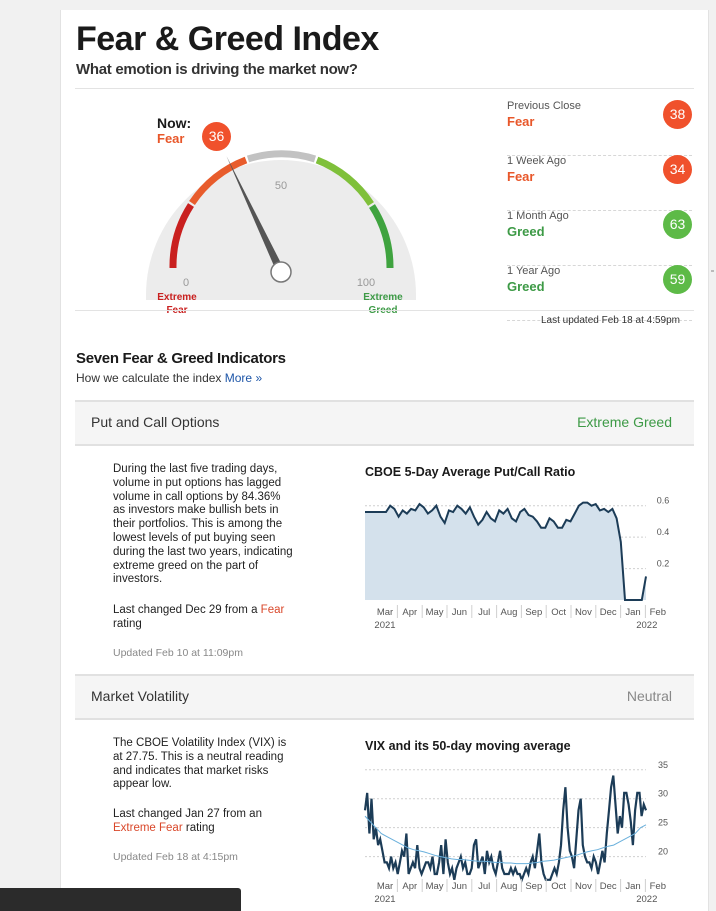  I want to click on page-title: Fear & Greed Index, so click(227, 39).